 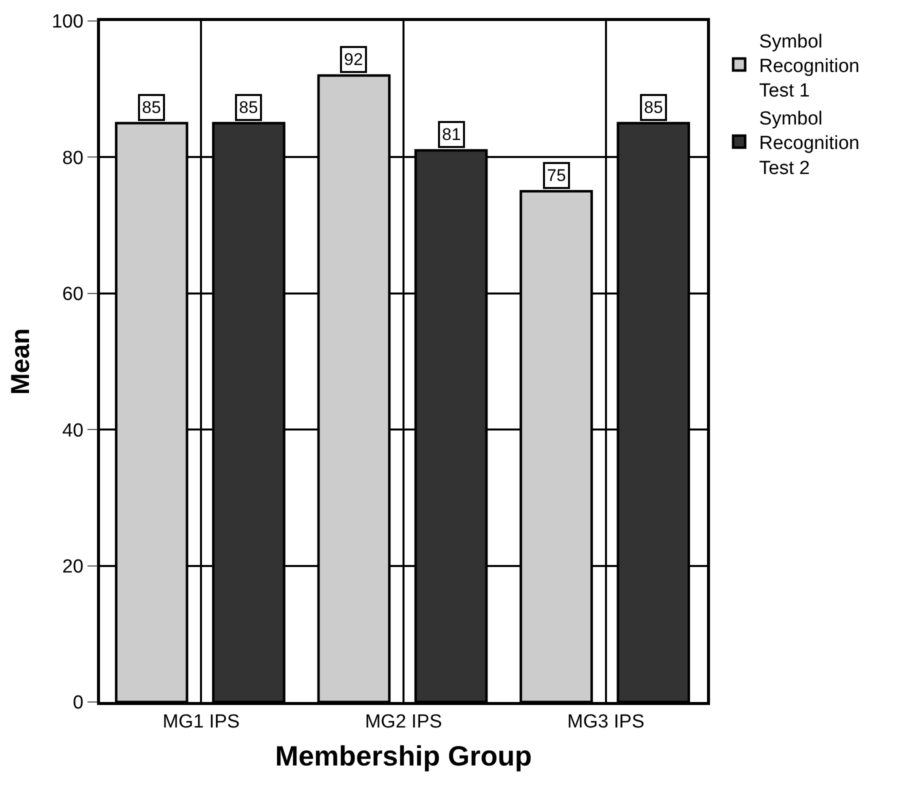 I want to click on x-tick-label: MG3 IPS, so click(x=605, y=722).